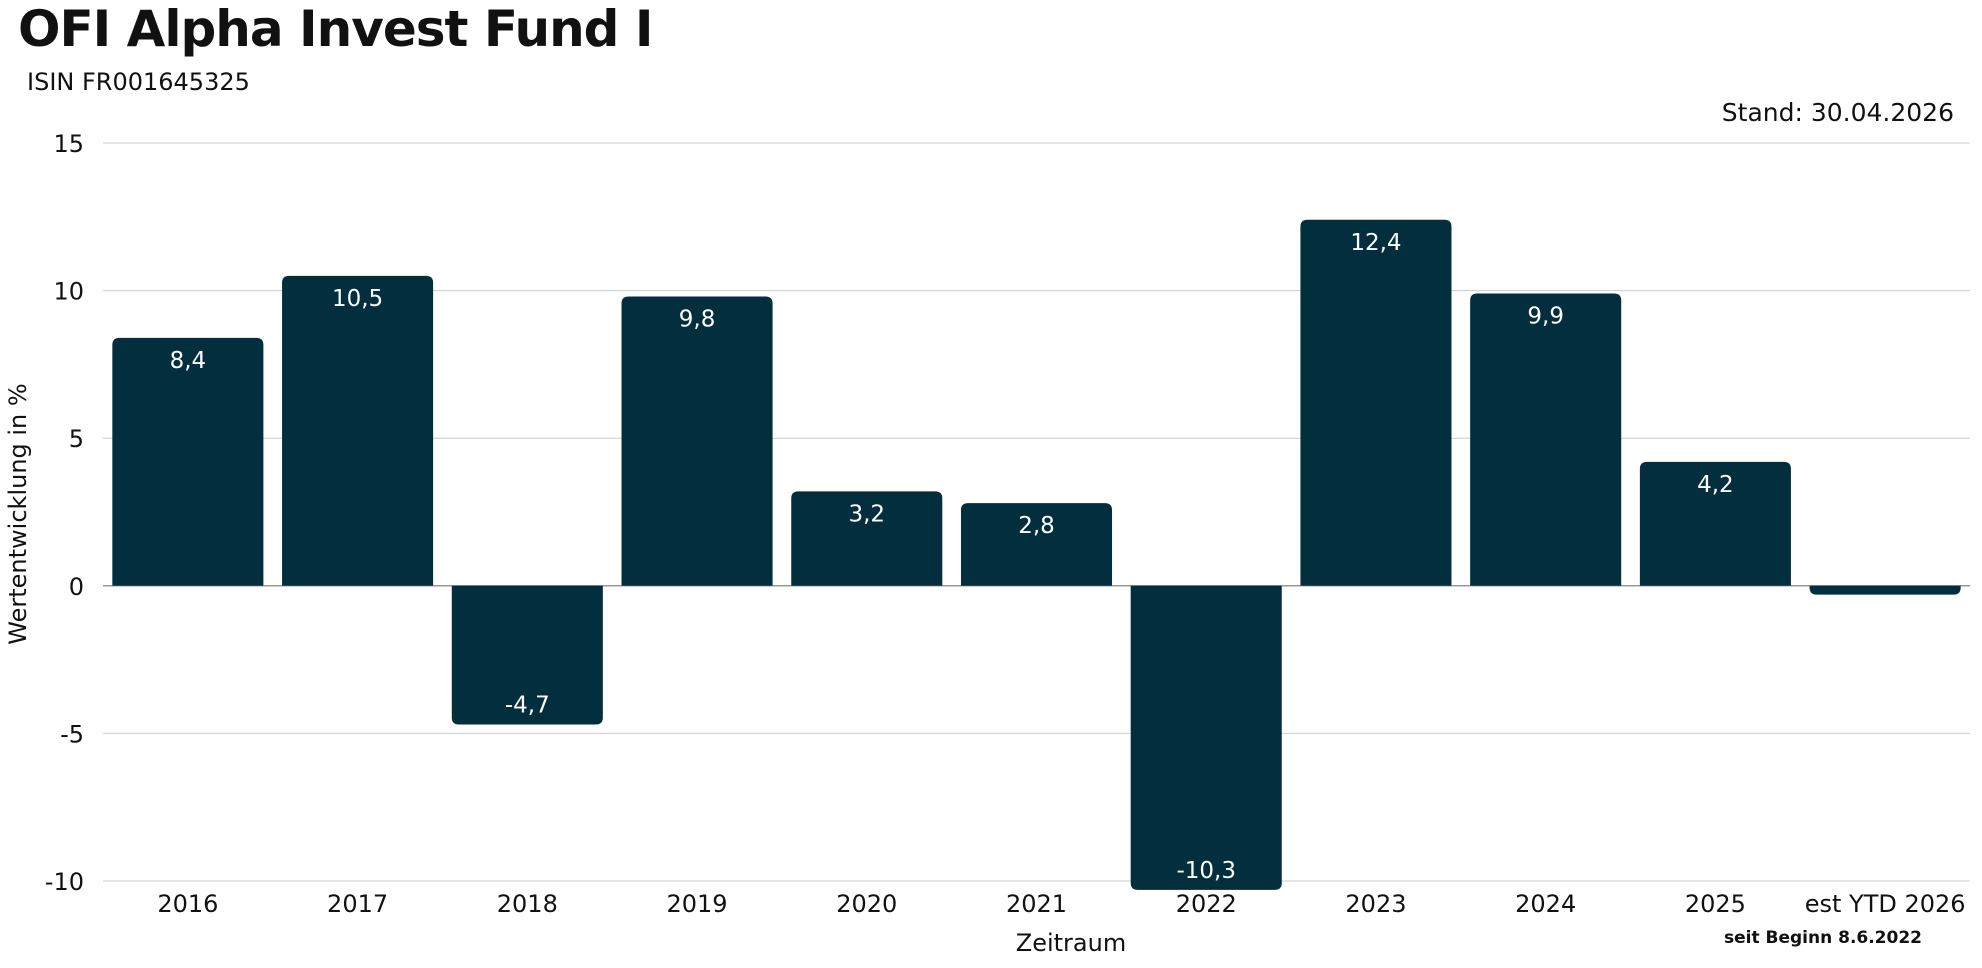  Describe the element at coordinates (1545, 317) in the screenshot. I see `data-label: 9,9` at that location.